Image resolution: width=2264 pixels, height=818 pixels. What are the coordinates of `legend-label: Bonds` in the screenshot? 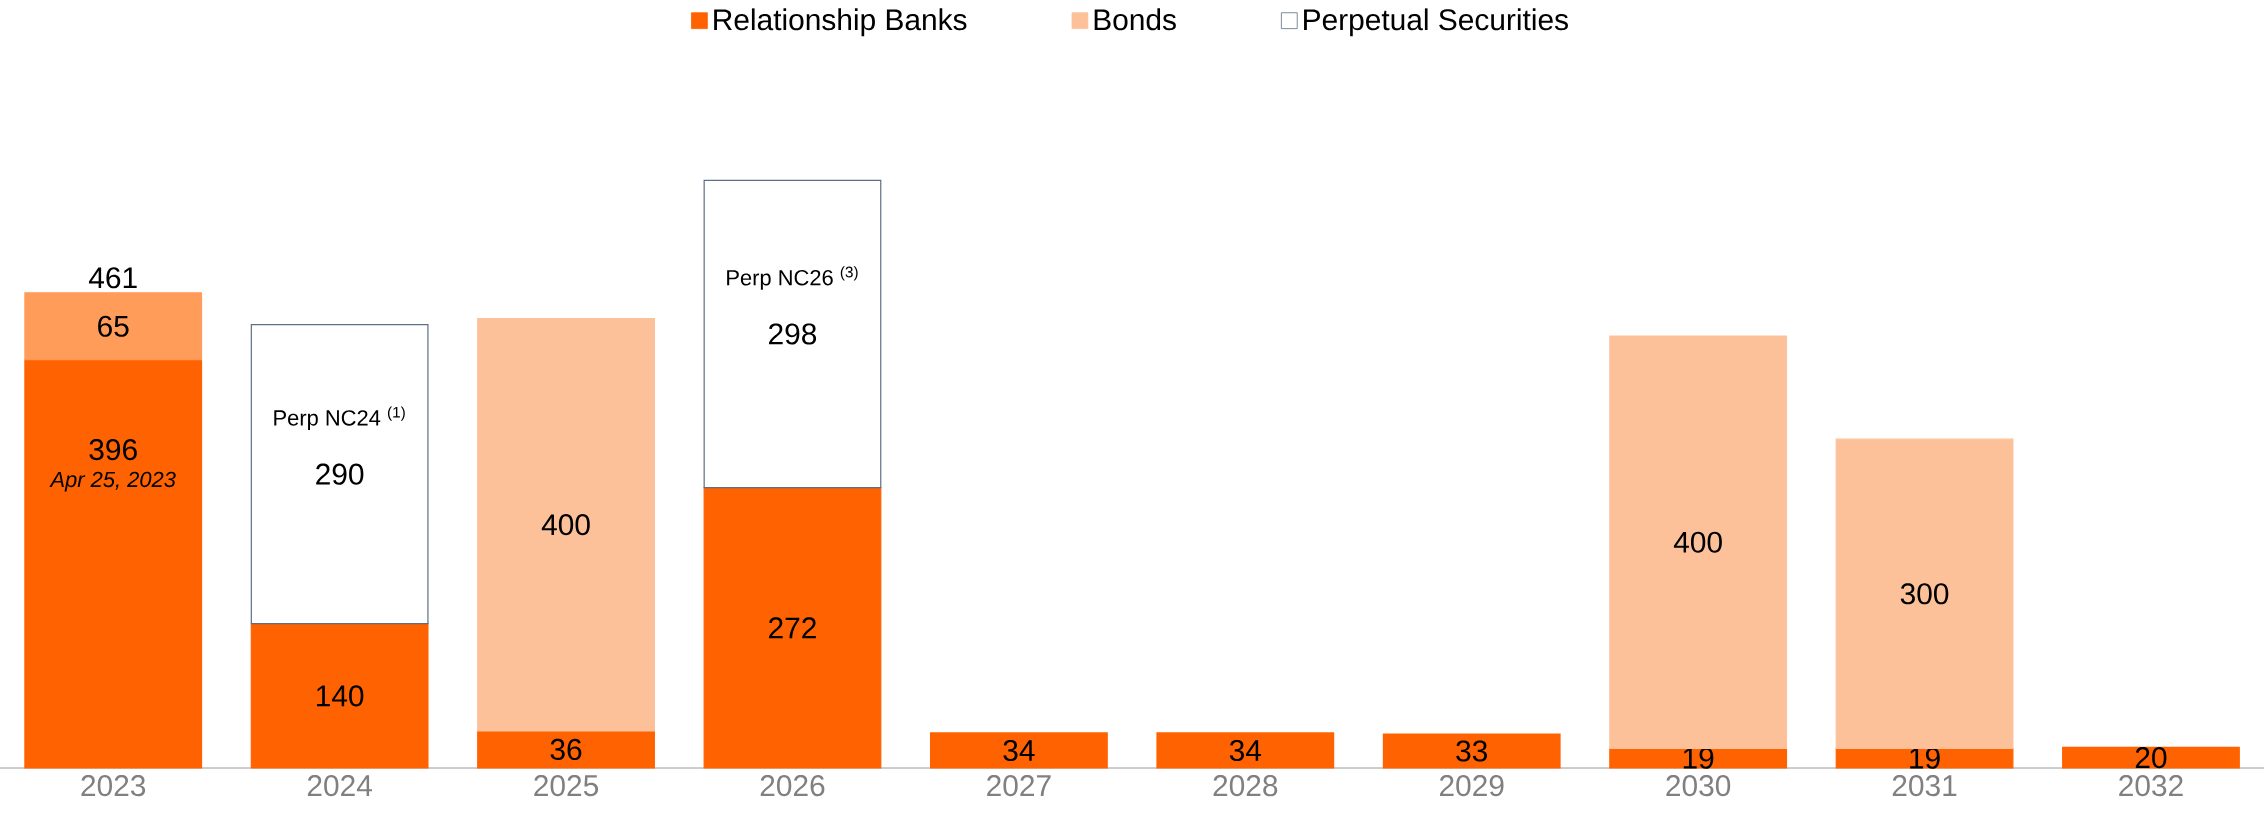 It's located at (1135, 19).